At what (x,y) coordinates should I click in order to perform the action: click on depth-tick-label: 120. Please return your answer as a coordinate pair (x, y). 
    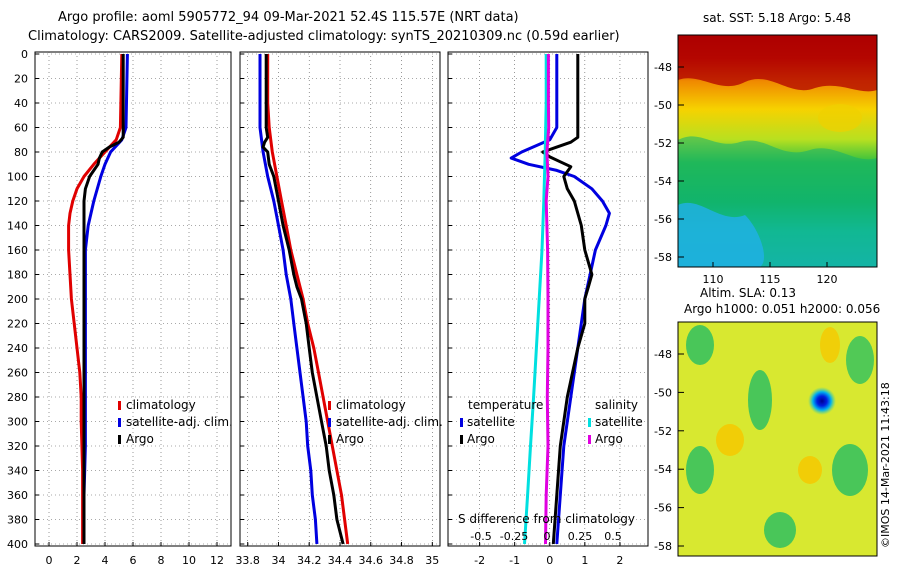
    Looking at the image, I should click on (17, 201).